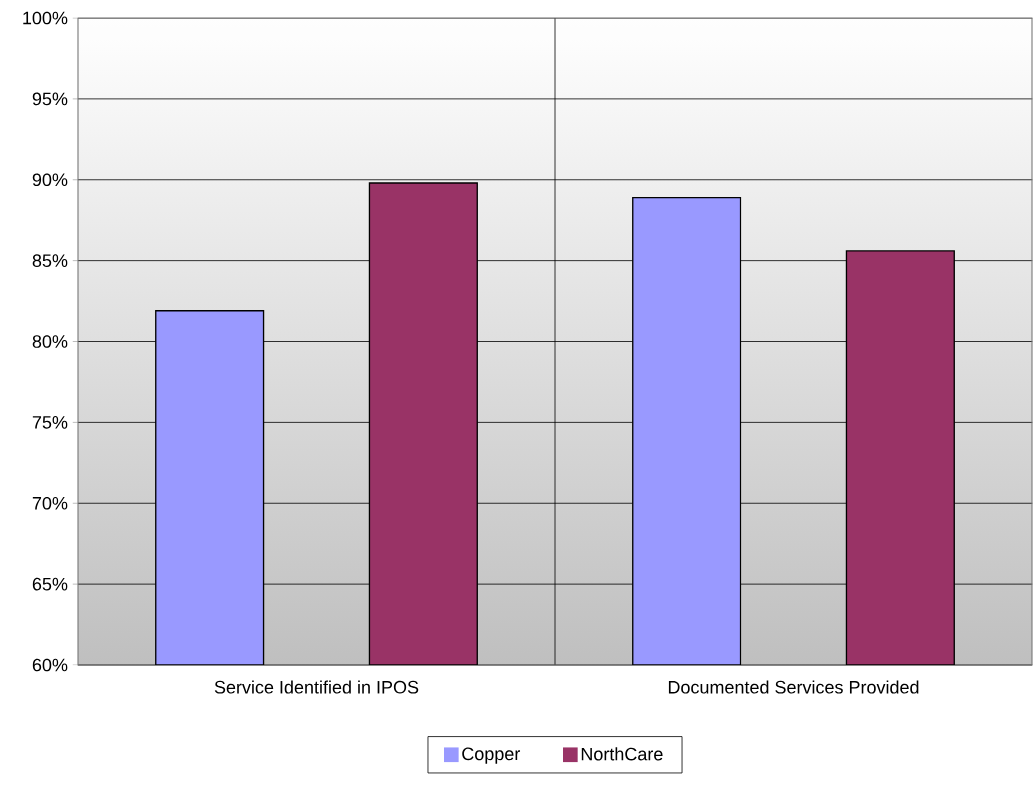  What do you see at coordinates (491, 755) in the screenshot?
I see `legend-label: Copper` at bounding box center [491, 755].